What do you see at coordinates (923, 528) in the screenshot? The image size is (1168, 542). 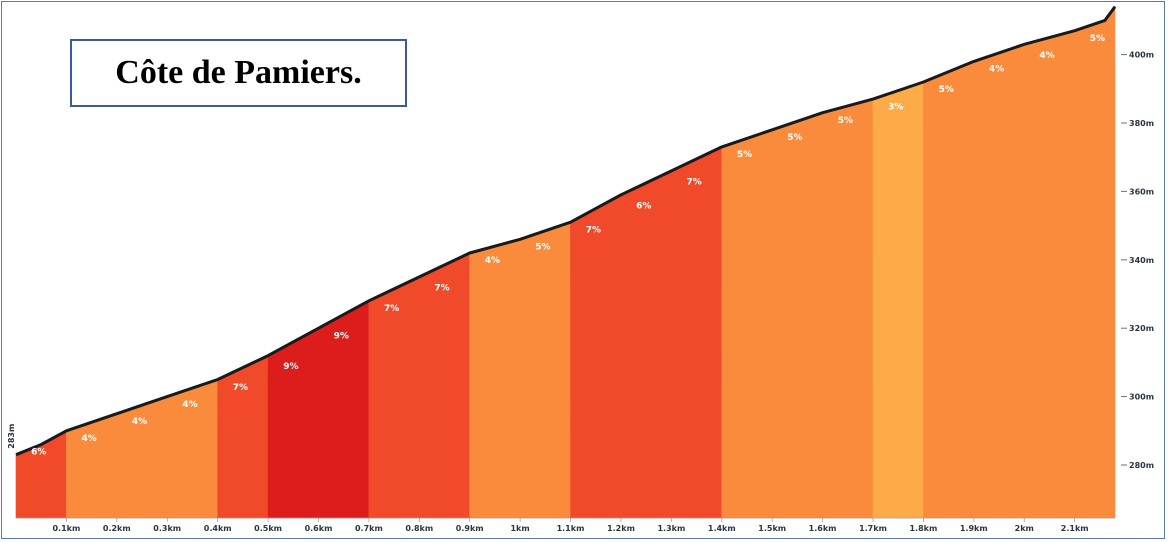 I see `x-tick-label: 1.8km` at bounding box center [923, 528].